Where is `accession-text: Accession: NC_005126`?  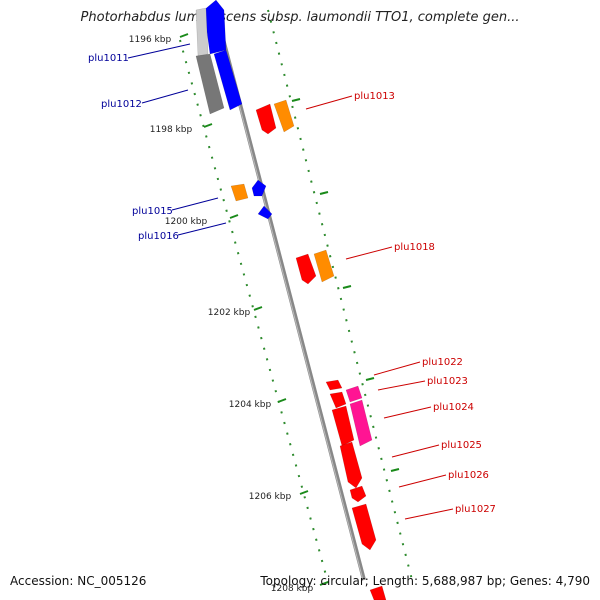
accession-text: Accession: NC_005126 is located at coordinates (78, 581).